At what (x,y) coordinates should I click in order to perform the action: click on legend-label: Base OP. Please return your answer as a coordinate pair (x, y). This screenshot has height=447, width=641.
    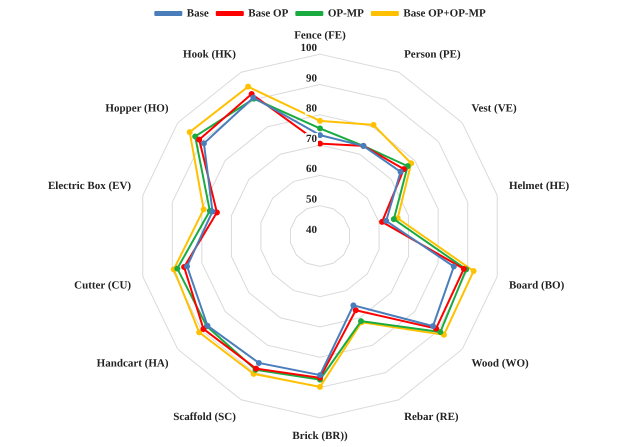
    Looking at the image, I should click on (268, 13).